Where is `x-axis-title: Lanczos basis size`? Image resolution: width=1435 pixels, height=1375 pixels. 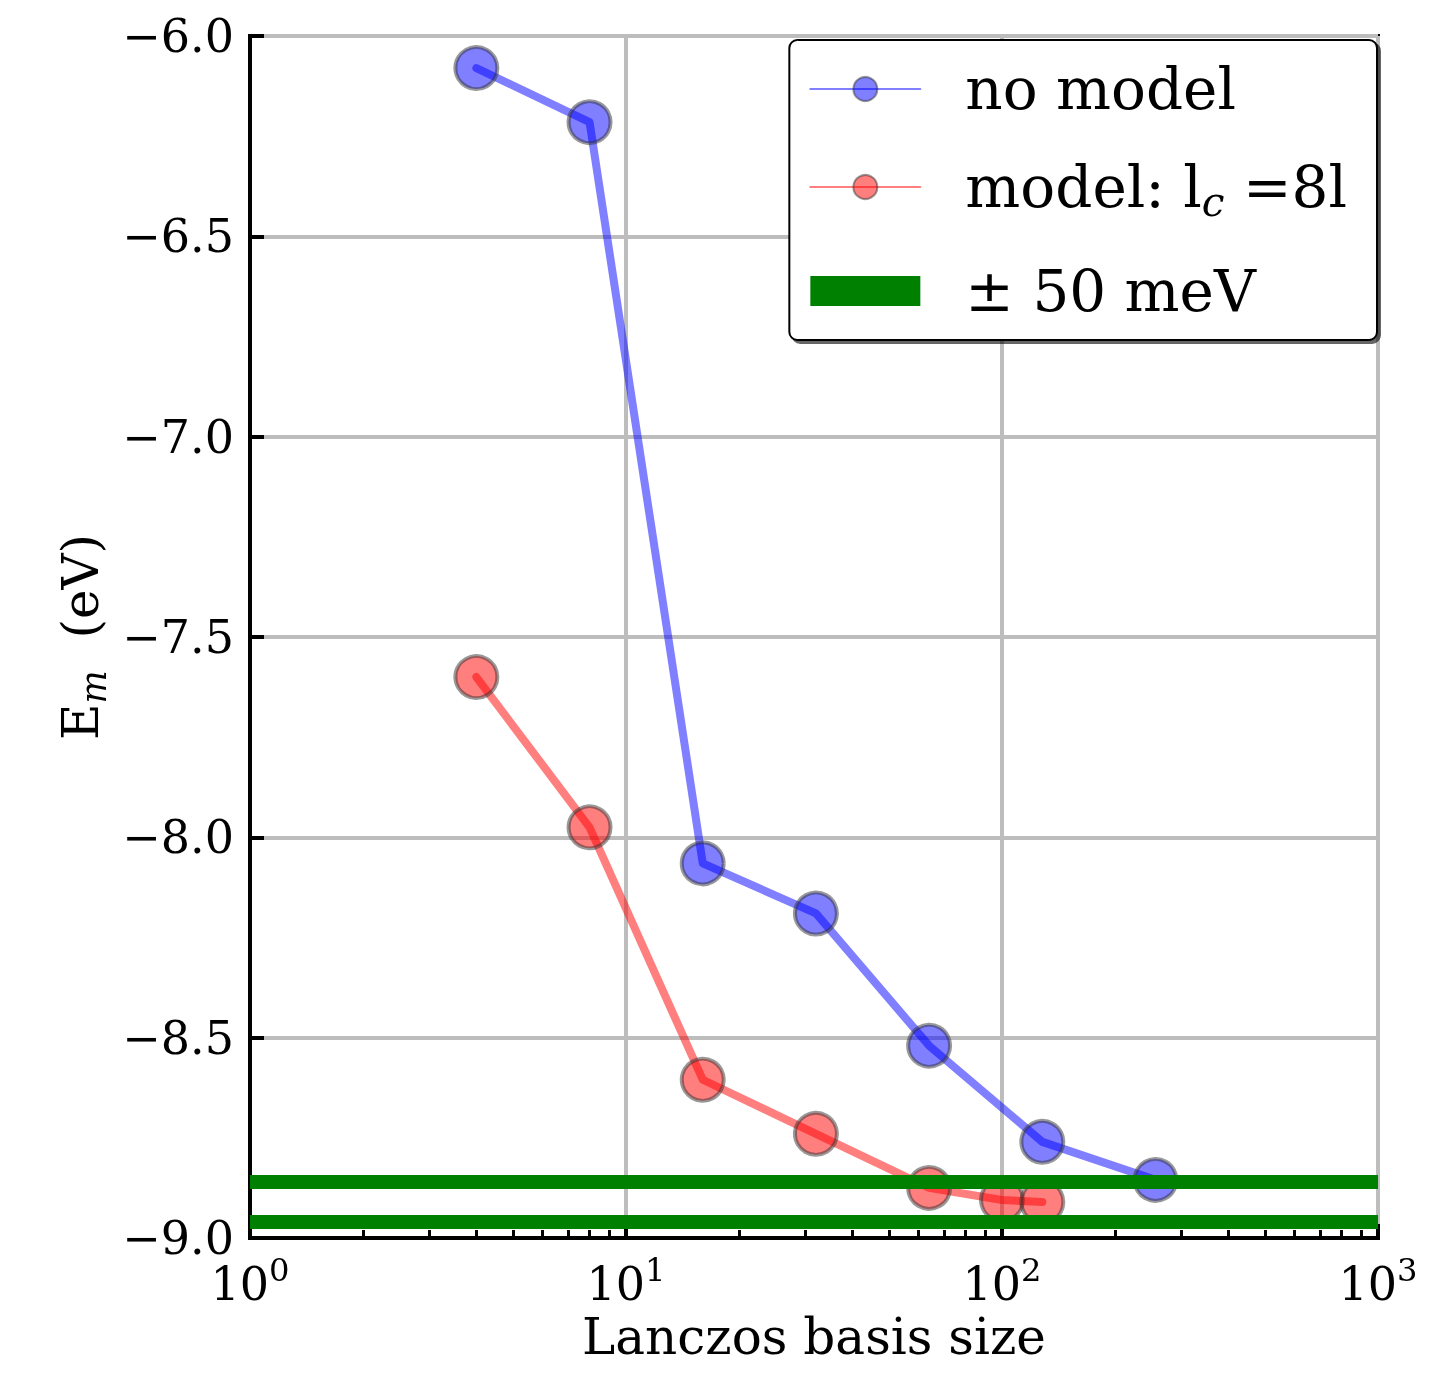 x-axis-title: Lanczos basis size is located at coordinates (814, 1336).